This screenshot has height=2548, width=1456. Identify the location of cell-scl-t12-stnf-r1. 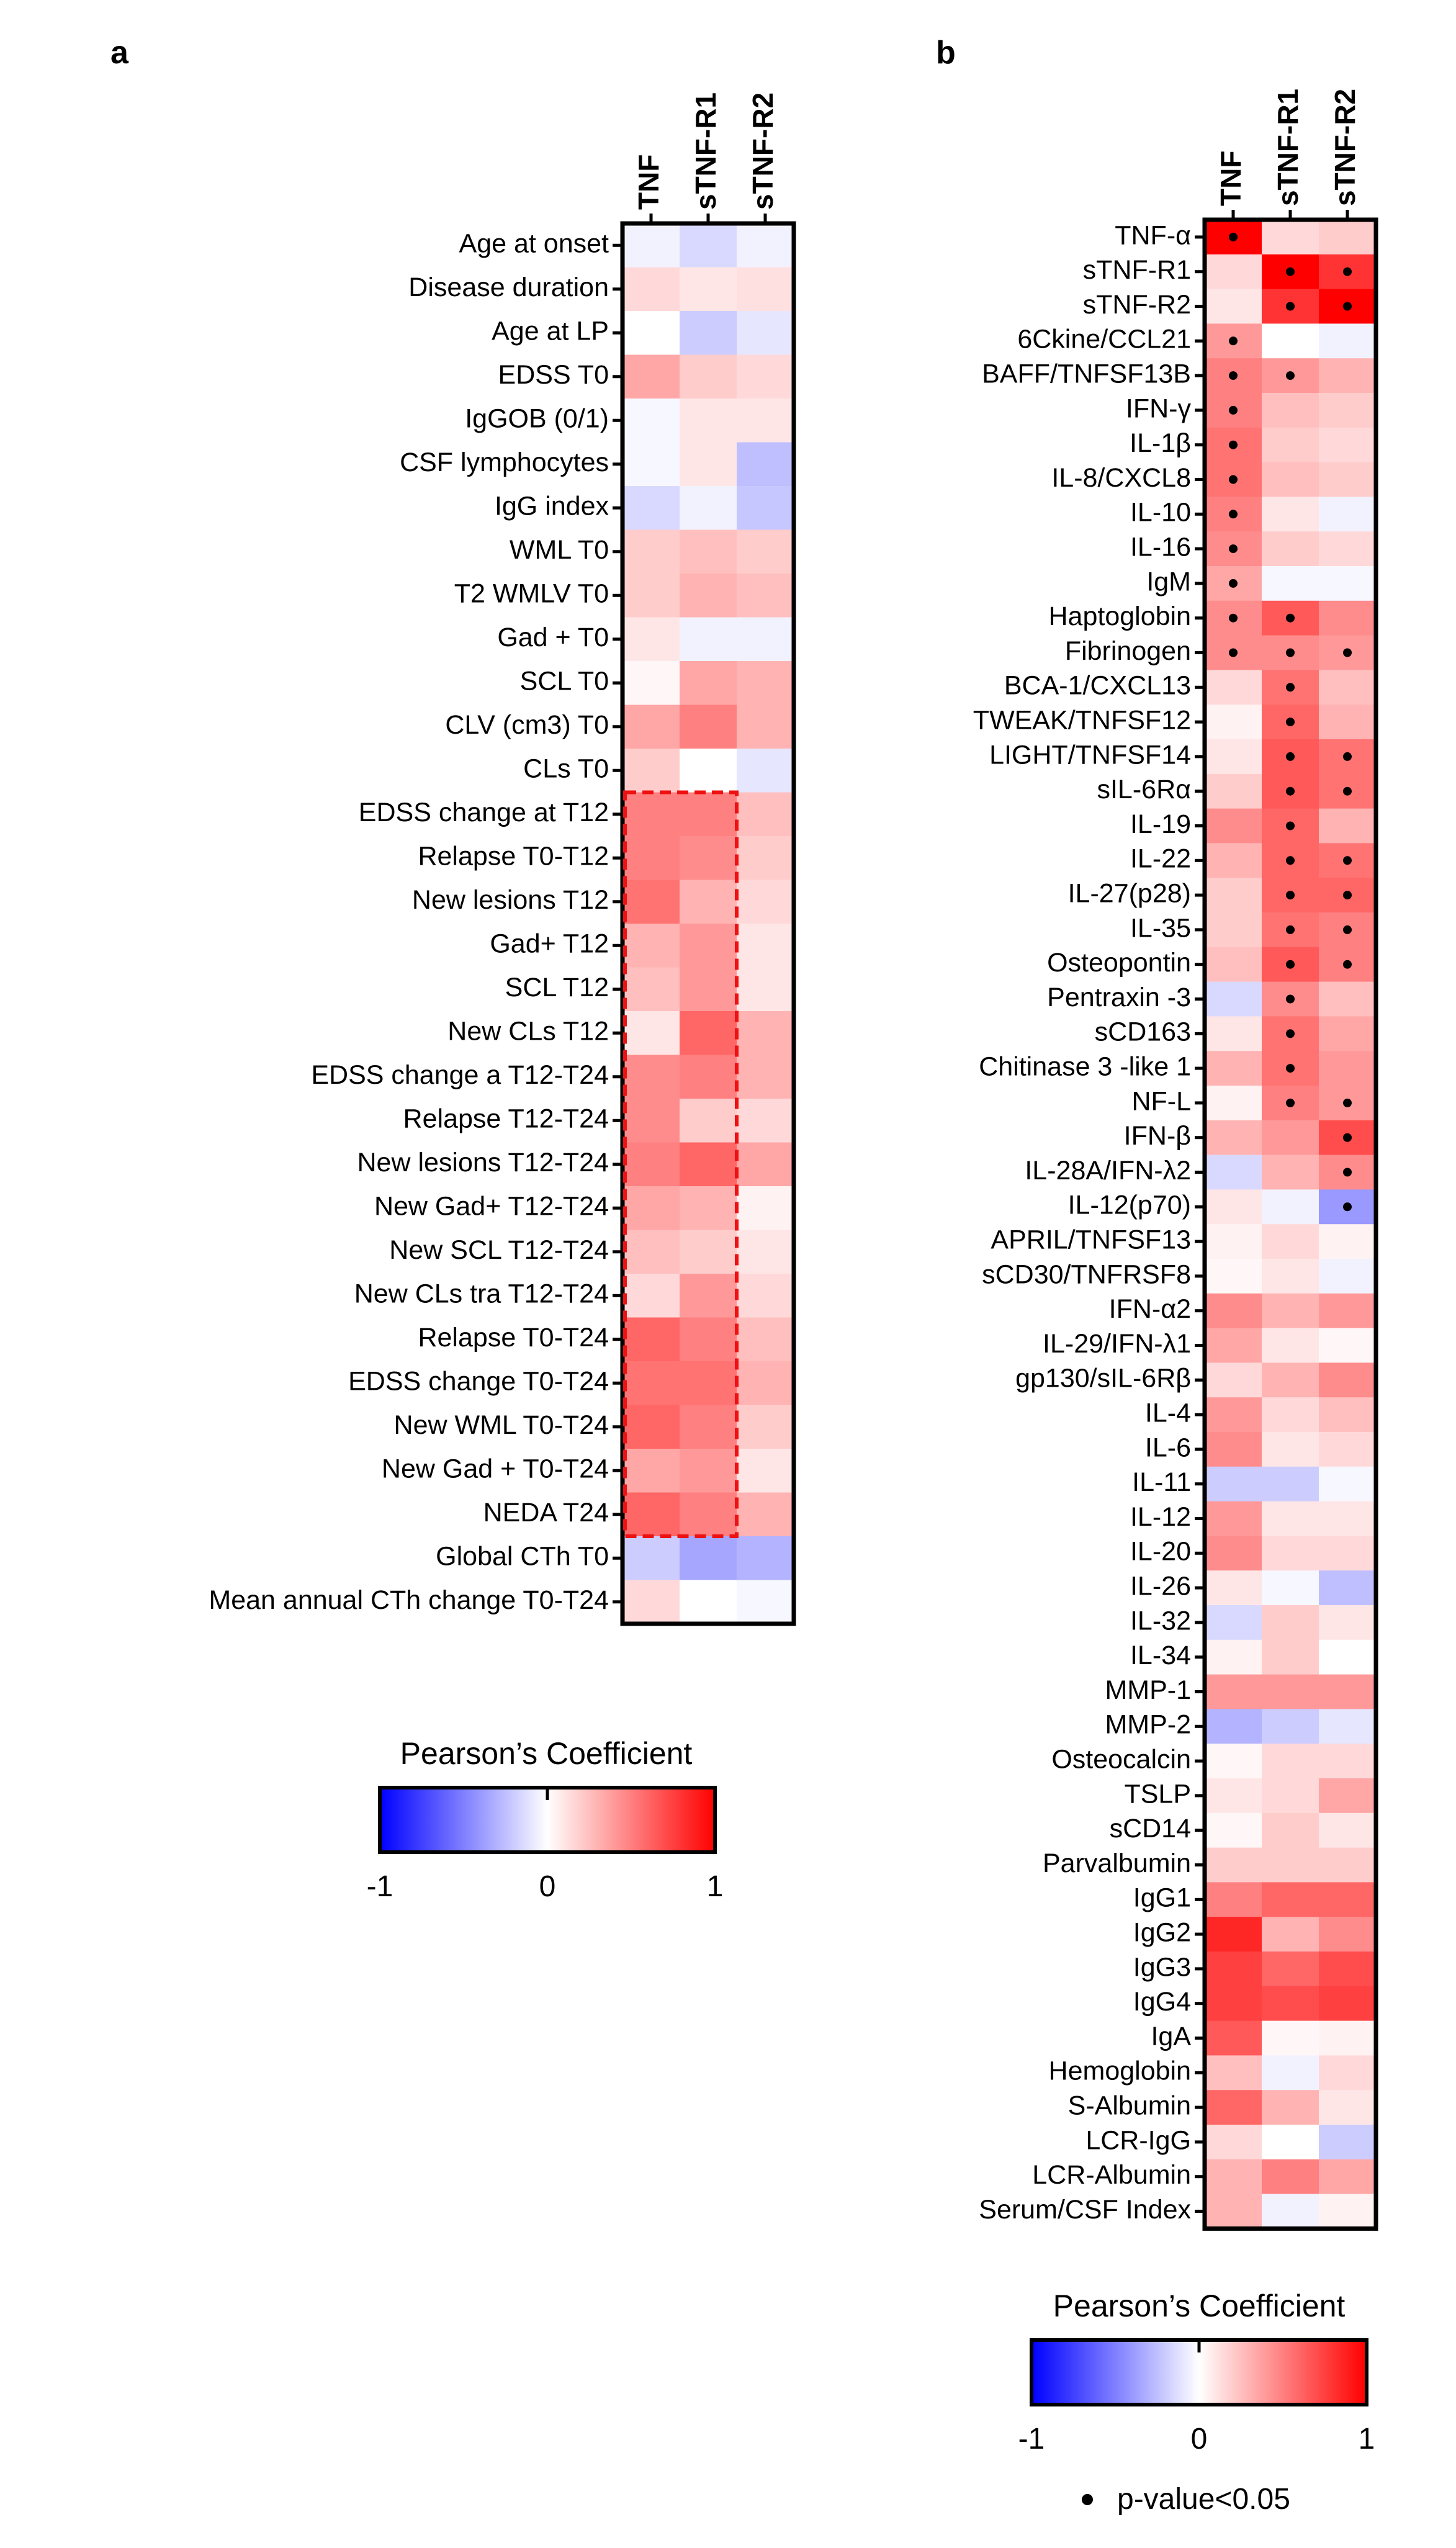
(708, 990).